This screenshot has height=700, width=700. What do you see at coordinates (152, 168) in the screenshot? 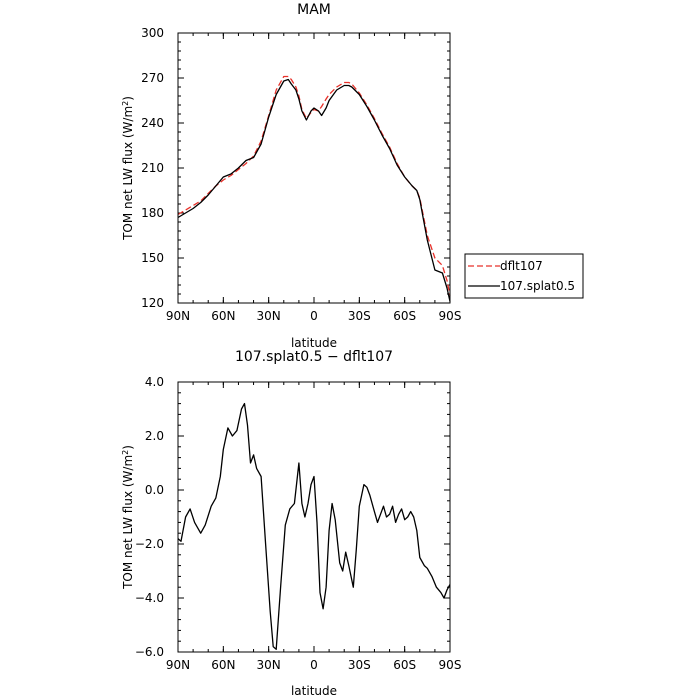
I see `y-tick-label: 210` at bounding box center [152, 168].